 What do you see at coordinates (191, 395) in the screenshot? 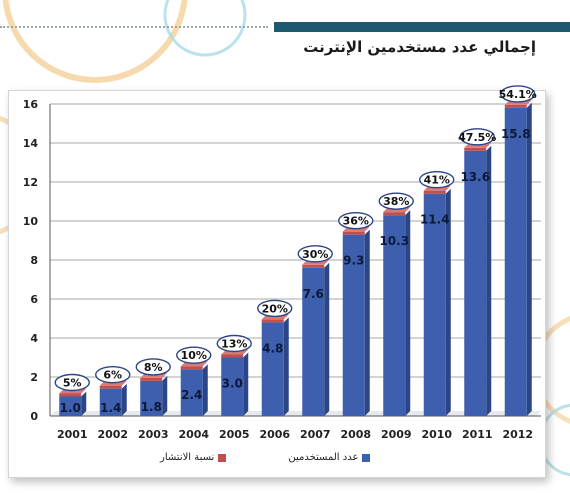
I see `data-label: 2.4` at bounding box center [191, 395].